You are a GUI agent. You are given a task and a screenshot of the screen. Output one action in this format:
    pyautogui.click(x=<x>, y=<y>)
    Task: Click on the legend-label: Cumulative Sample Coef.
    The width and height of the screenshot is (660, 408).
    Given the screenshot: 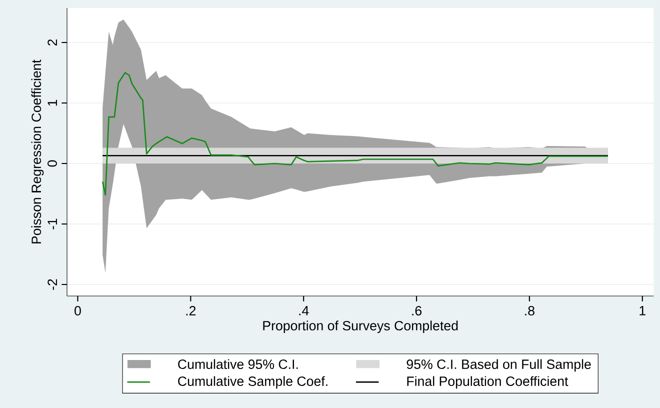 What is the action you would take?
    pyautogui.click(x=253, y=382)
    